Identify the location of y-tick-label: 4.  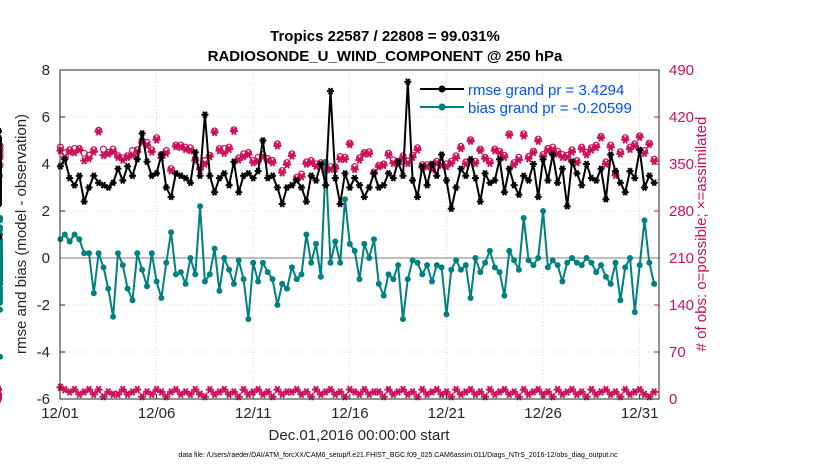
(46, 164).